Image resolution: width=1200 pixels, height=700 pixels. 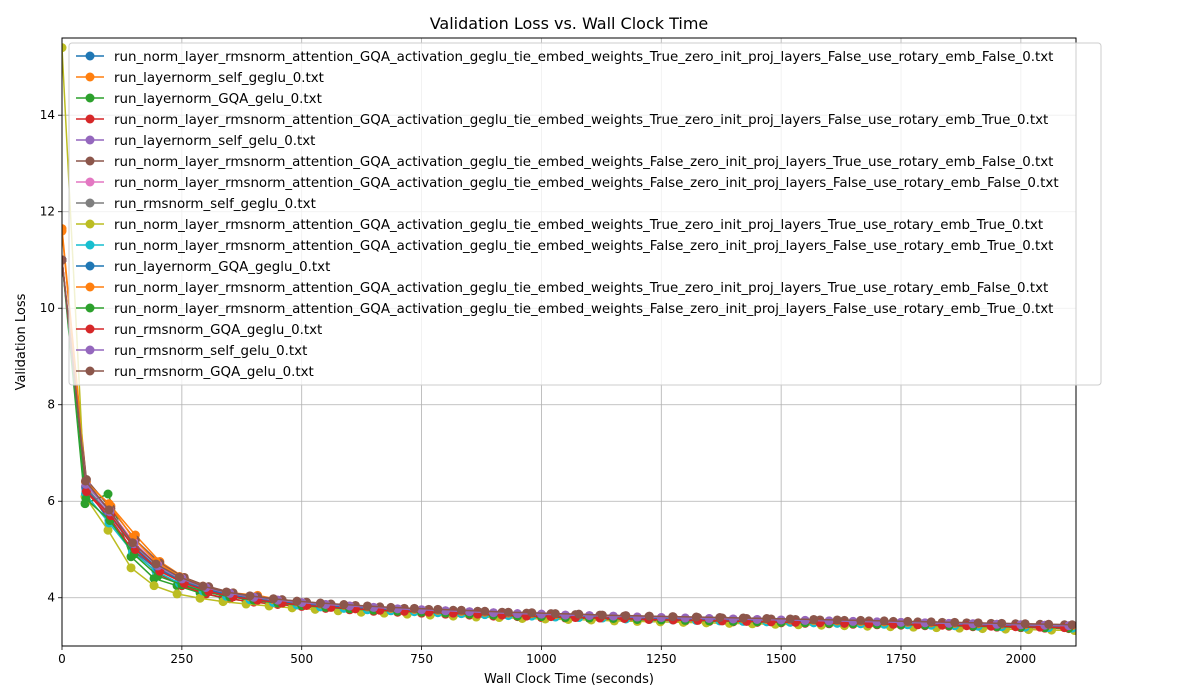 What do you see at coordinates (51, 598) in the screenshot?
I see `y-tick-label: 4` at bounding box center [51, 598].